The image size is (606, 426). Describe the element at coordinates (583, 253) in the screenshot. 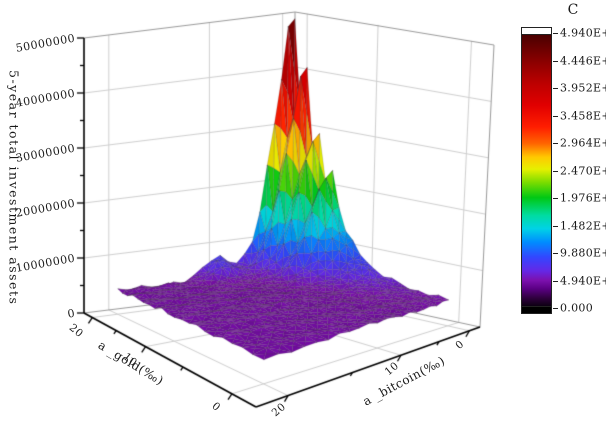

I see `colorbar-tick-label: 9.880E+6` at that location.